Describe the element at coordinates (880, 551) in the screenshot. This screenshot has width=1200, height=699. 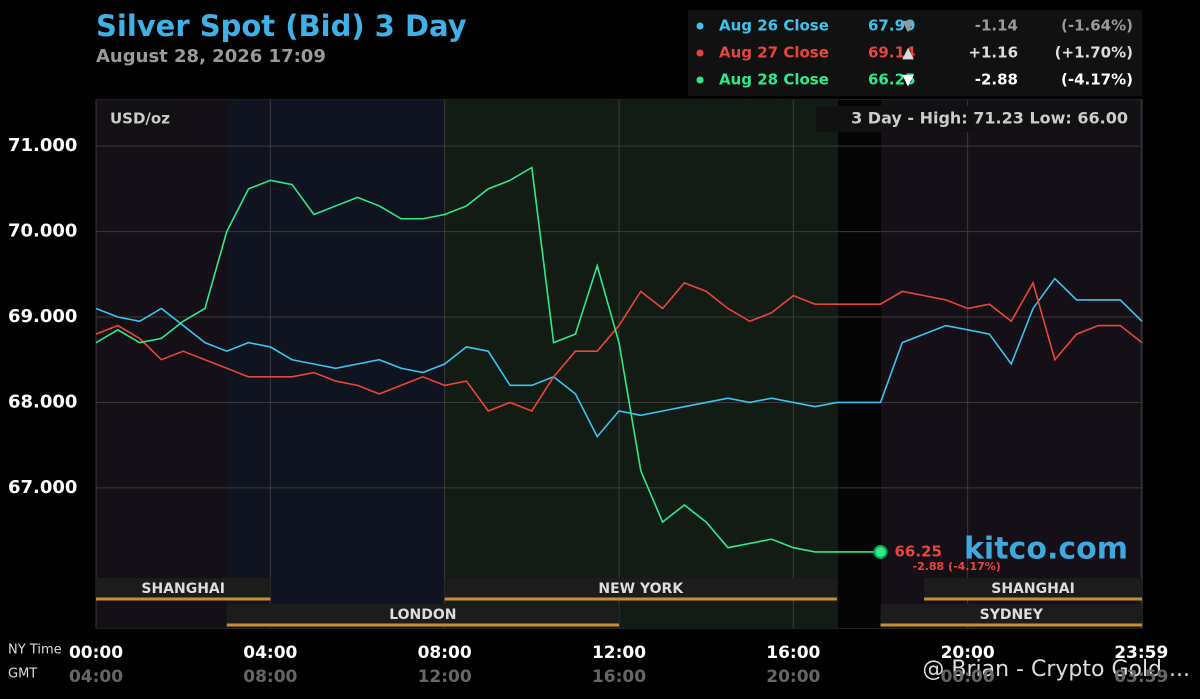
I see `end-marker` at that location.